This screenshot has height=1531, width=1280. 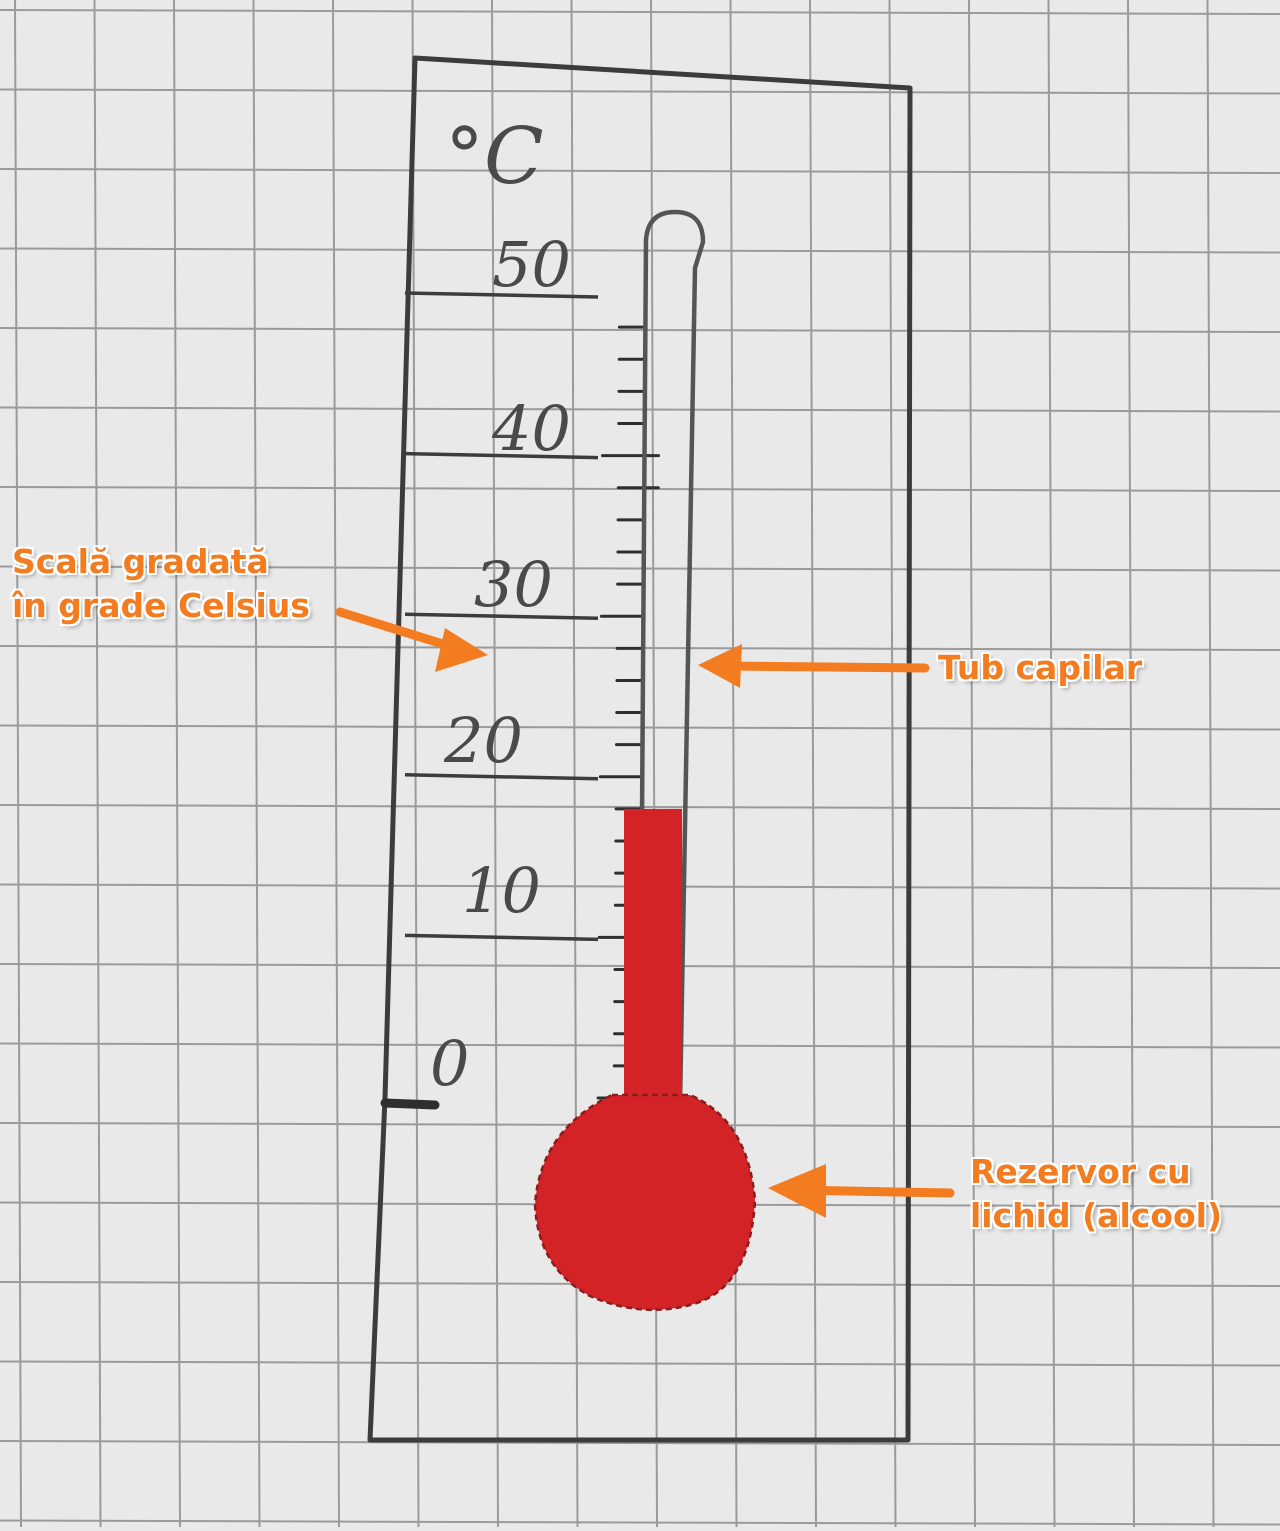 What do you see at coordinates (531, 264) in the screenshot?
I see `scale-label-50: 50` at bounding box center [531, 264].